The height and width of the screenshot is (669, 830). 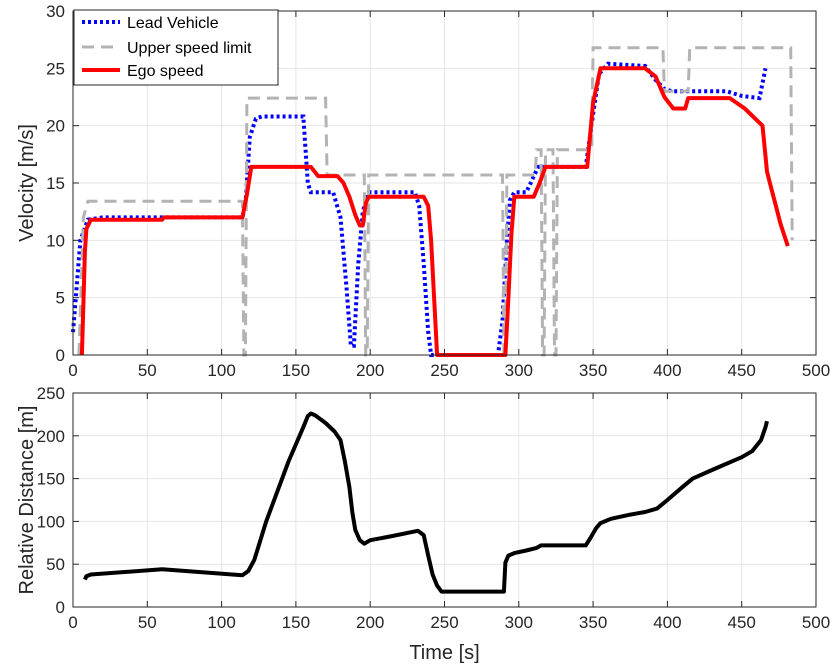 What do you see at coordinates (55, 68) in the screenshot?
I see `y-tick-label: 25` at bounding box center [55, 68].